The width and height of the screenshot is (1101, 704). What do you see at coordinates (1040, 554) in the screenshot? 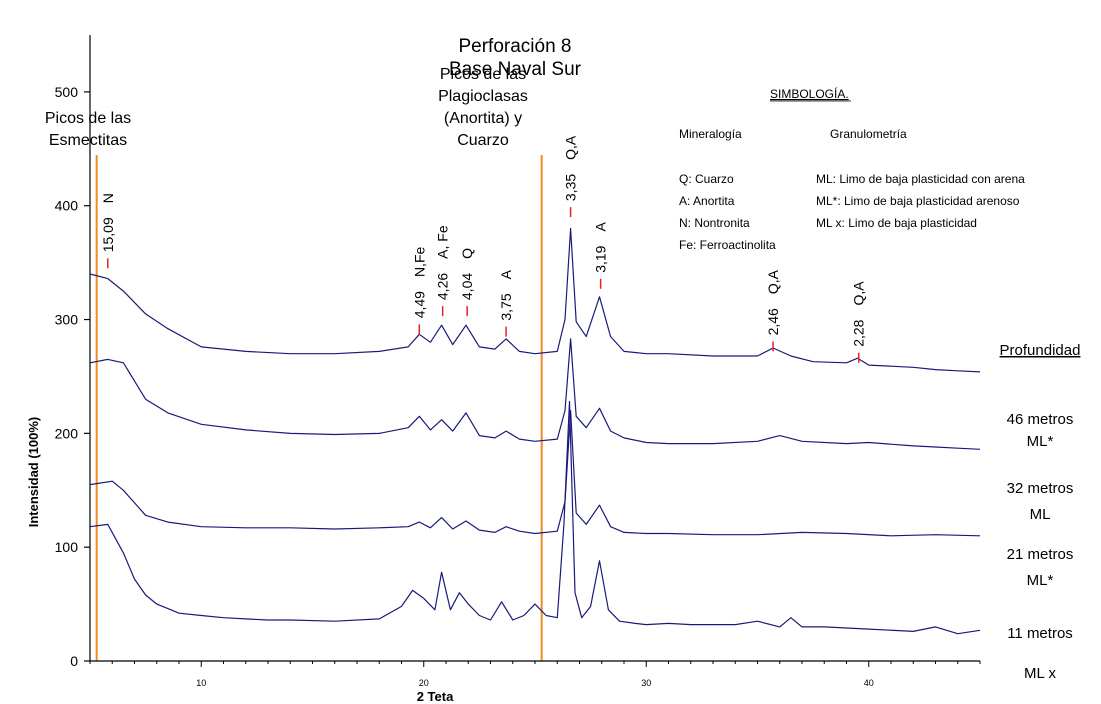
I see `series-depth-label: 21 metros` at bounding box center [1040, 554].